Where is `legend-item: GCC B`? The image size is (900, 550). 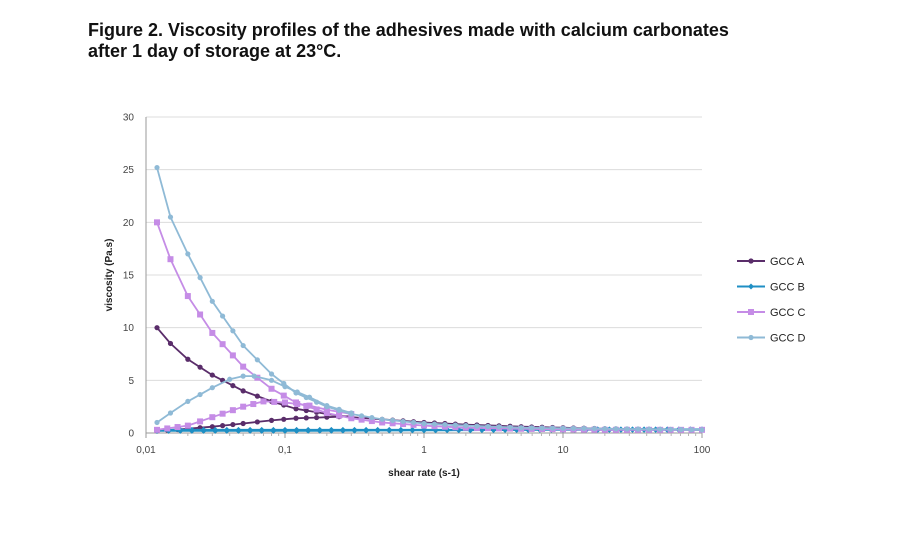
legend-item: GCC B is located at coordinates (771, 288).